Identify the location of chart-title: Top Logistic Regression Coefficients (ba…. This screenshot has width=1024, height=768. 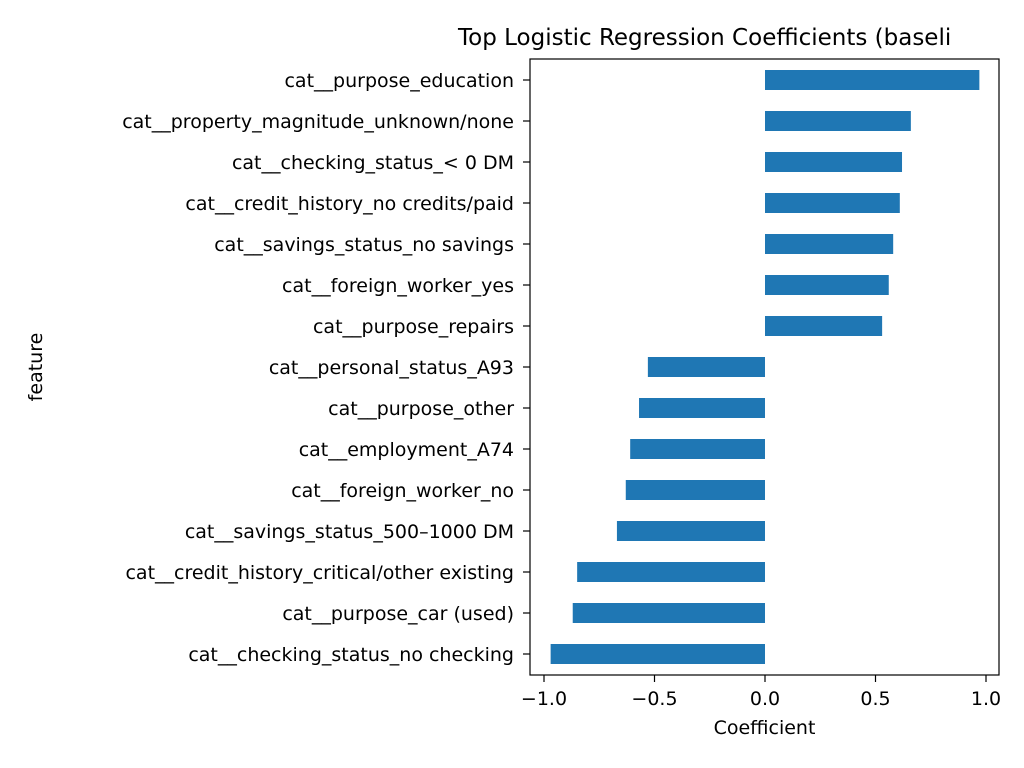
(704, 38).